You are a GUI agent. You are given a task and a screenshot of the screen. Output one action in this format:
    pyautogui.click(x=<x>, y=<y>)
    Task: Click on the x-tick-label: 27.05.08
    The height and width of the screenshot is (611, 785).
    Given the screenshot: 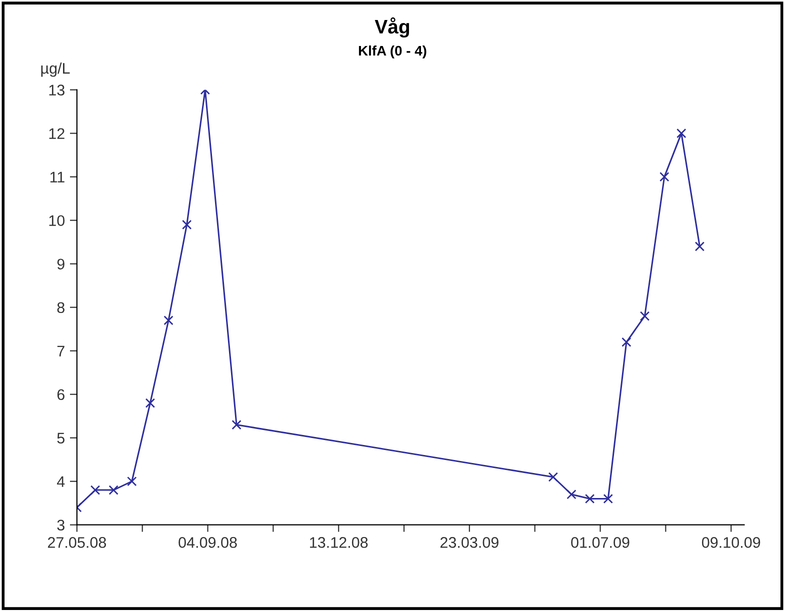 What is the action you would take?
    pyautogui.click(x=77, y=542)
    